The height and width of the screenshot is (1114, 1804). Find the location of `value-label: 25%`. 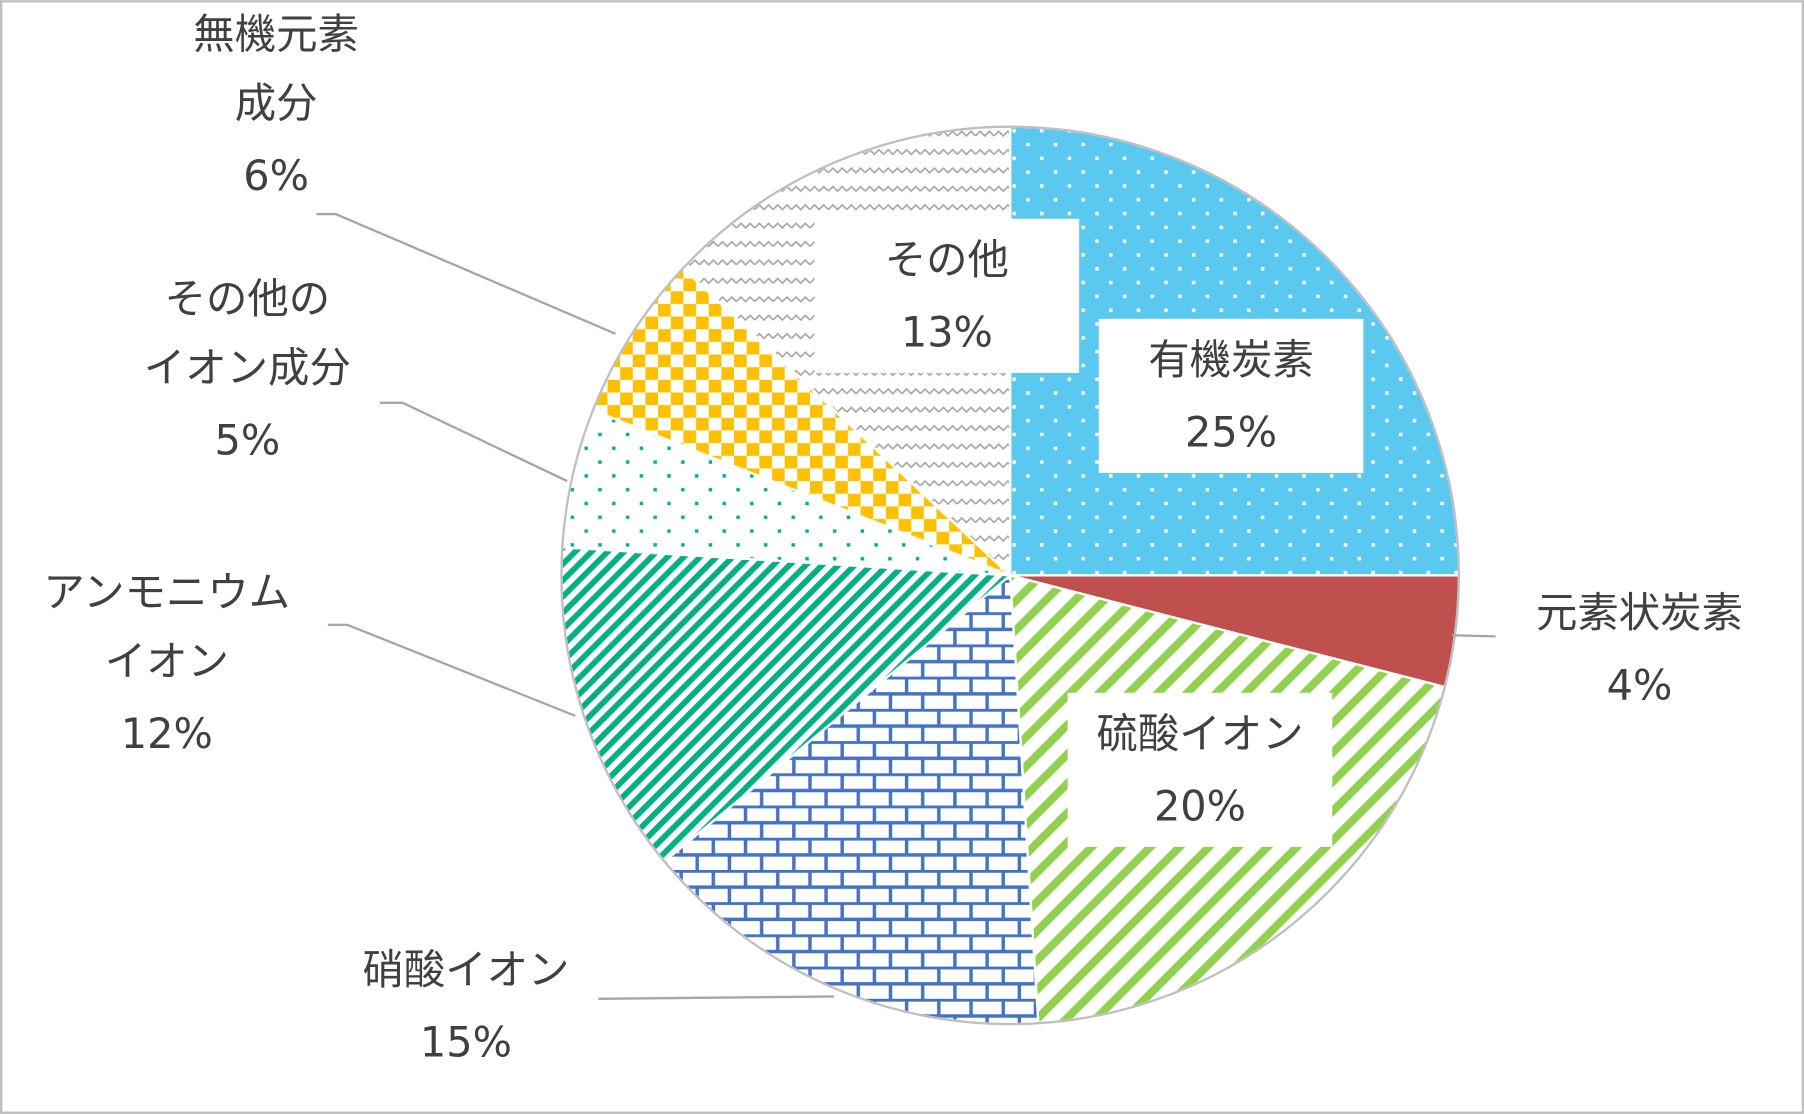

value-label: 25% is located at coordinates (1231, 433).